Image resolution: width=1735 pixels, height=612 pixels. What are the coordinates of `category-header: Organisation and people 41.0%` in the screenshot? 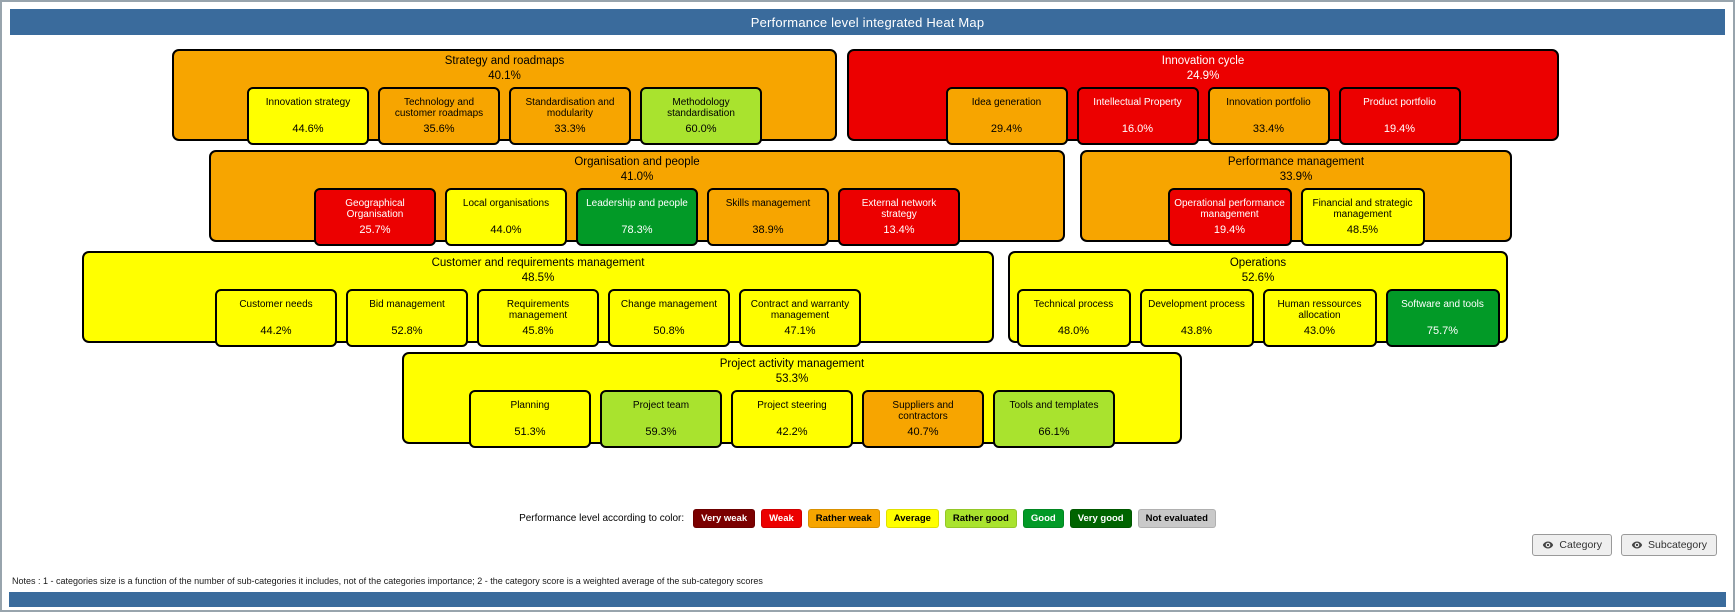 It's located at (637, 168).